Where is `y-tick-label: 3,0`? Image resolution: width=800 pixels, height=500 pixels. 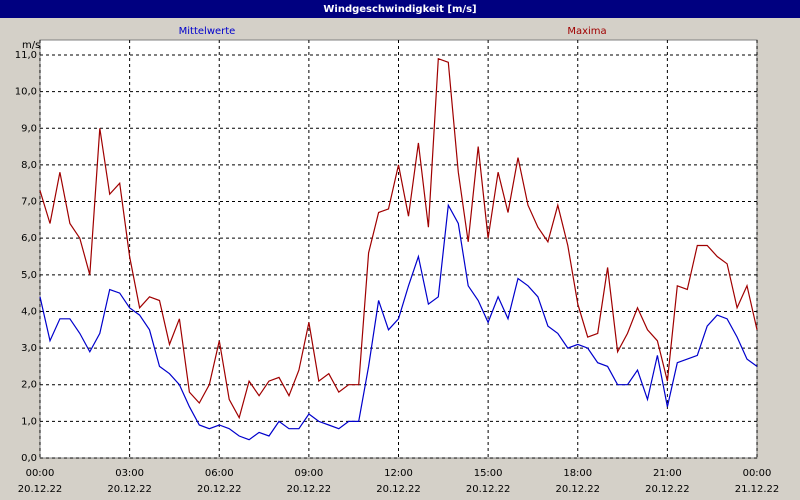 y-tick-label: 3,0 is located at coordinates (29, 348).